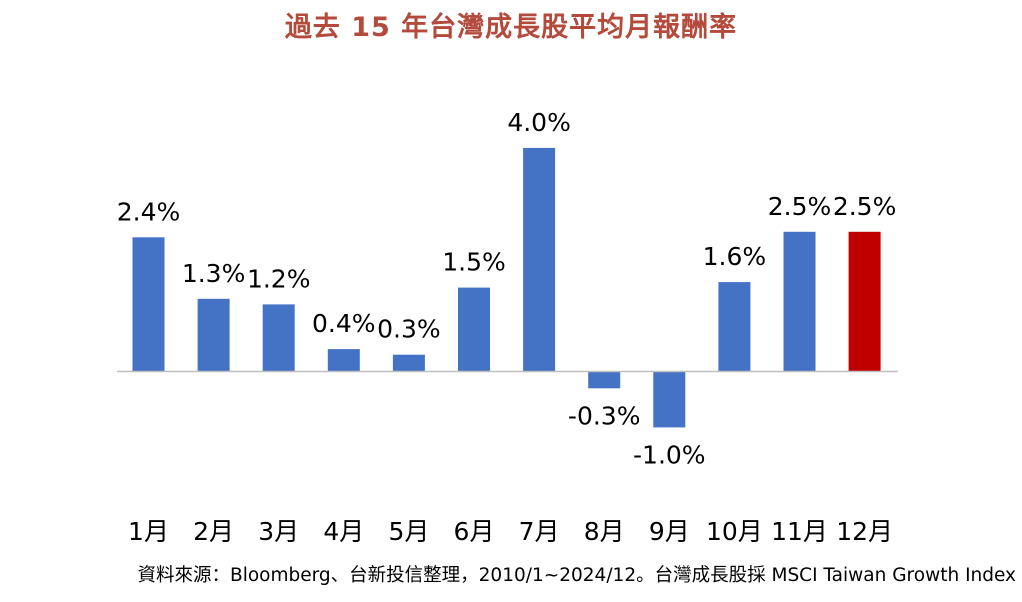  Describe the element at coordinates (214, 273) in the screenshot. I see `data-label-2: 1.3%` at that location.